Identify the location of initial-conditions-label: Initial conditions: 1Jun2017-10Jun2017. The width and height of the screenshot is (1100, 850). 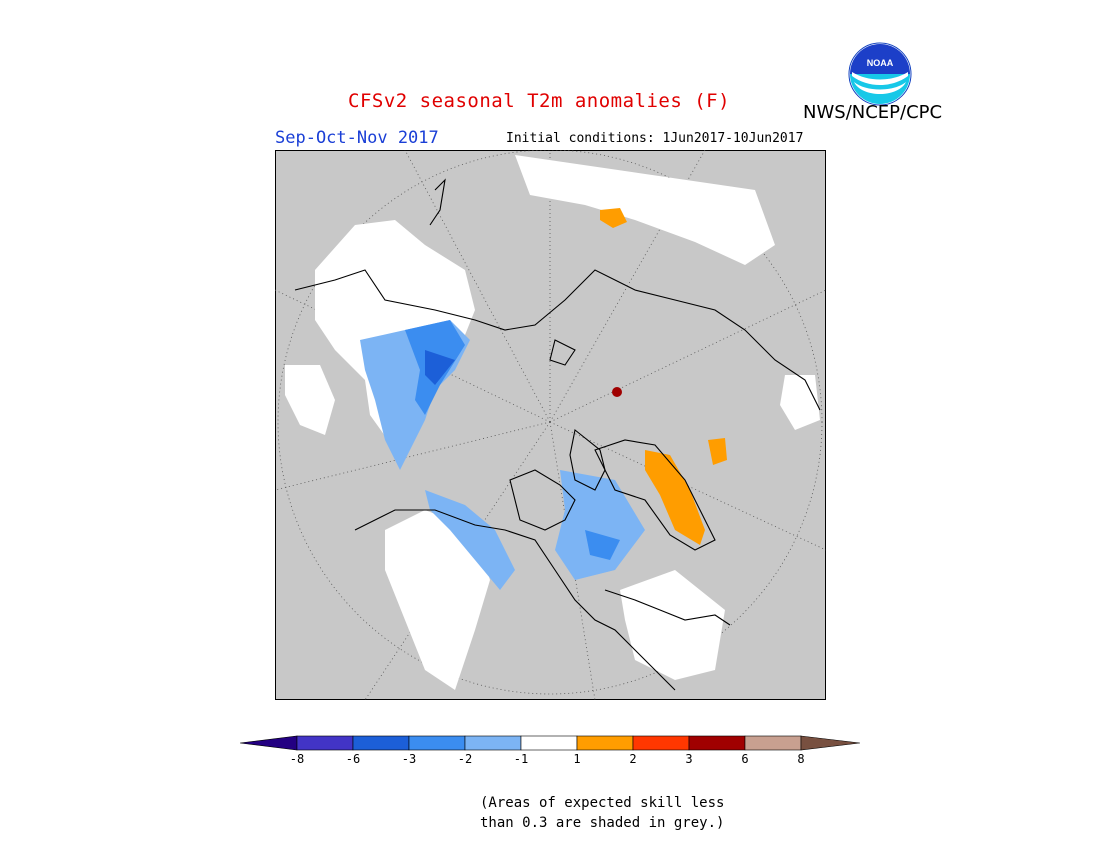
(655, 138).